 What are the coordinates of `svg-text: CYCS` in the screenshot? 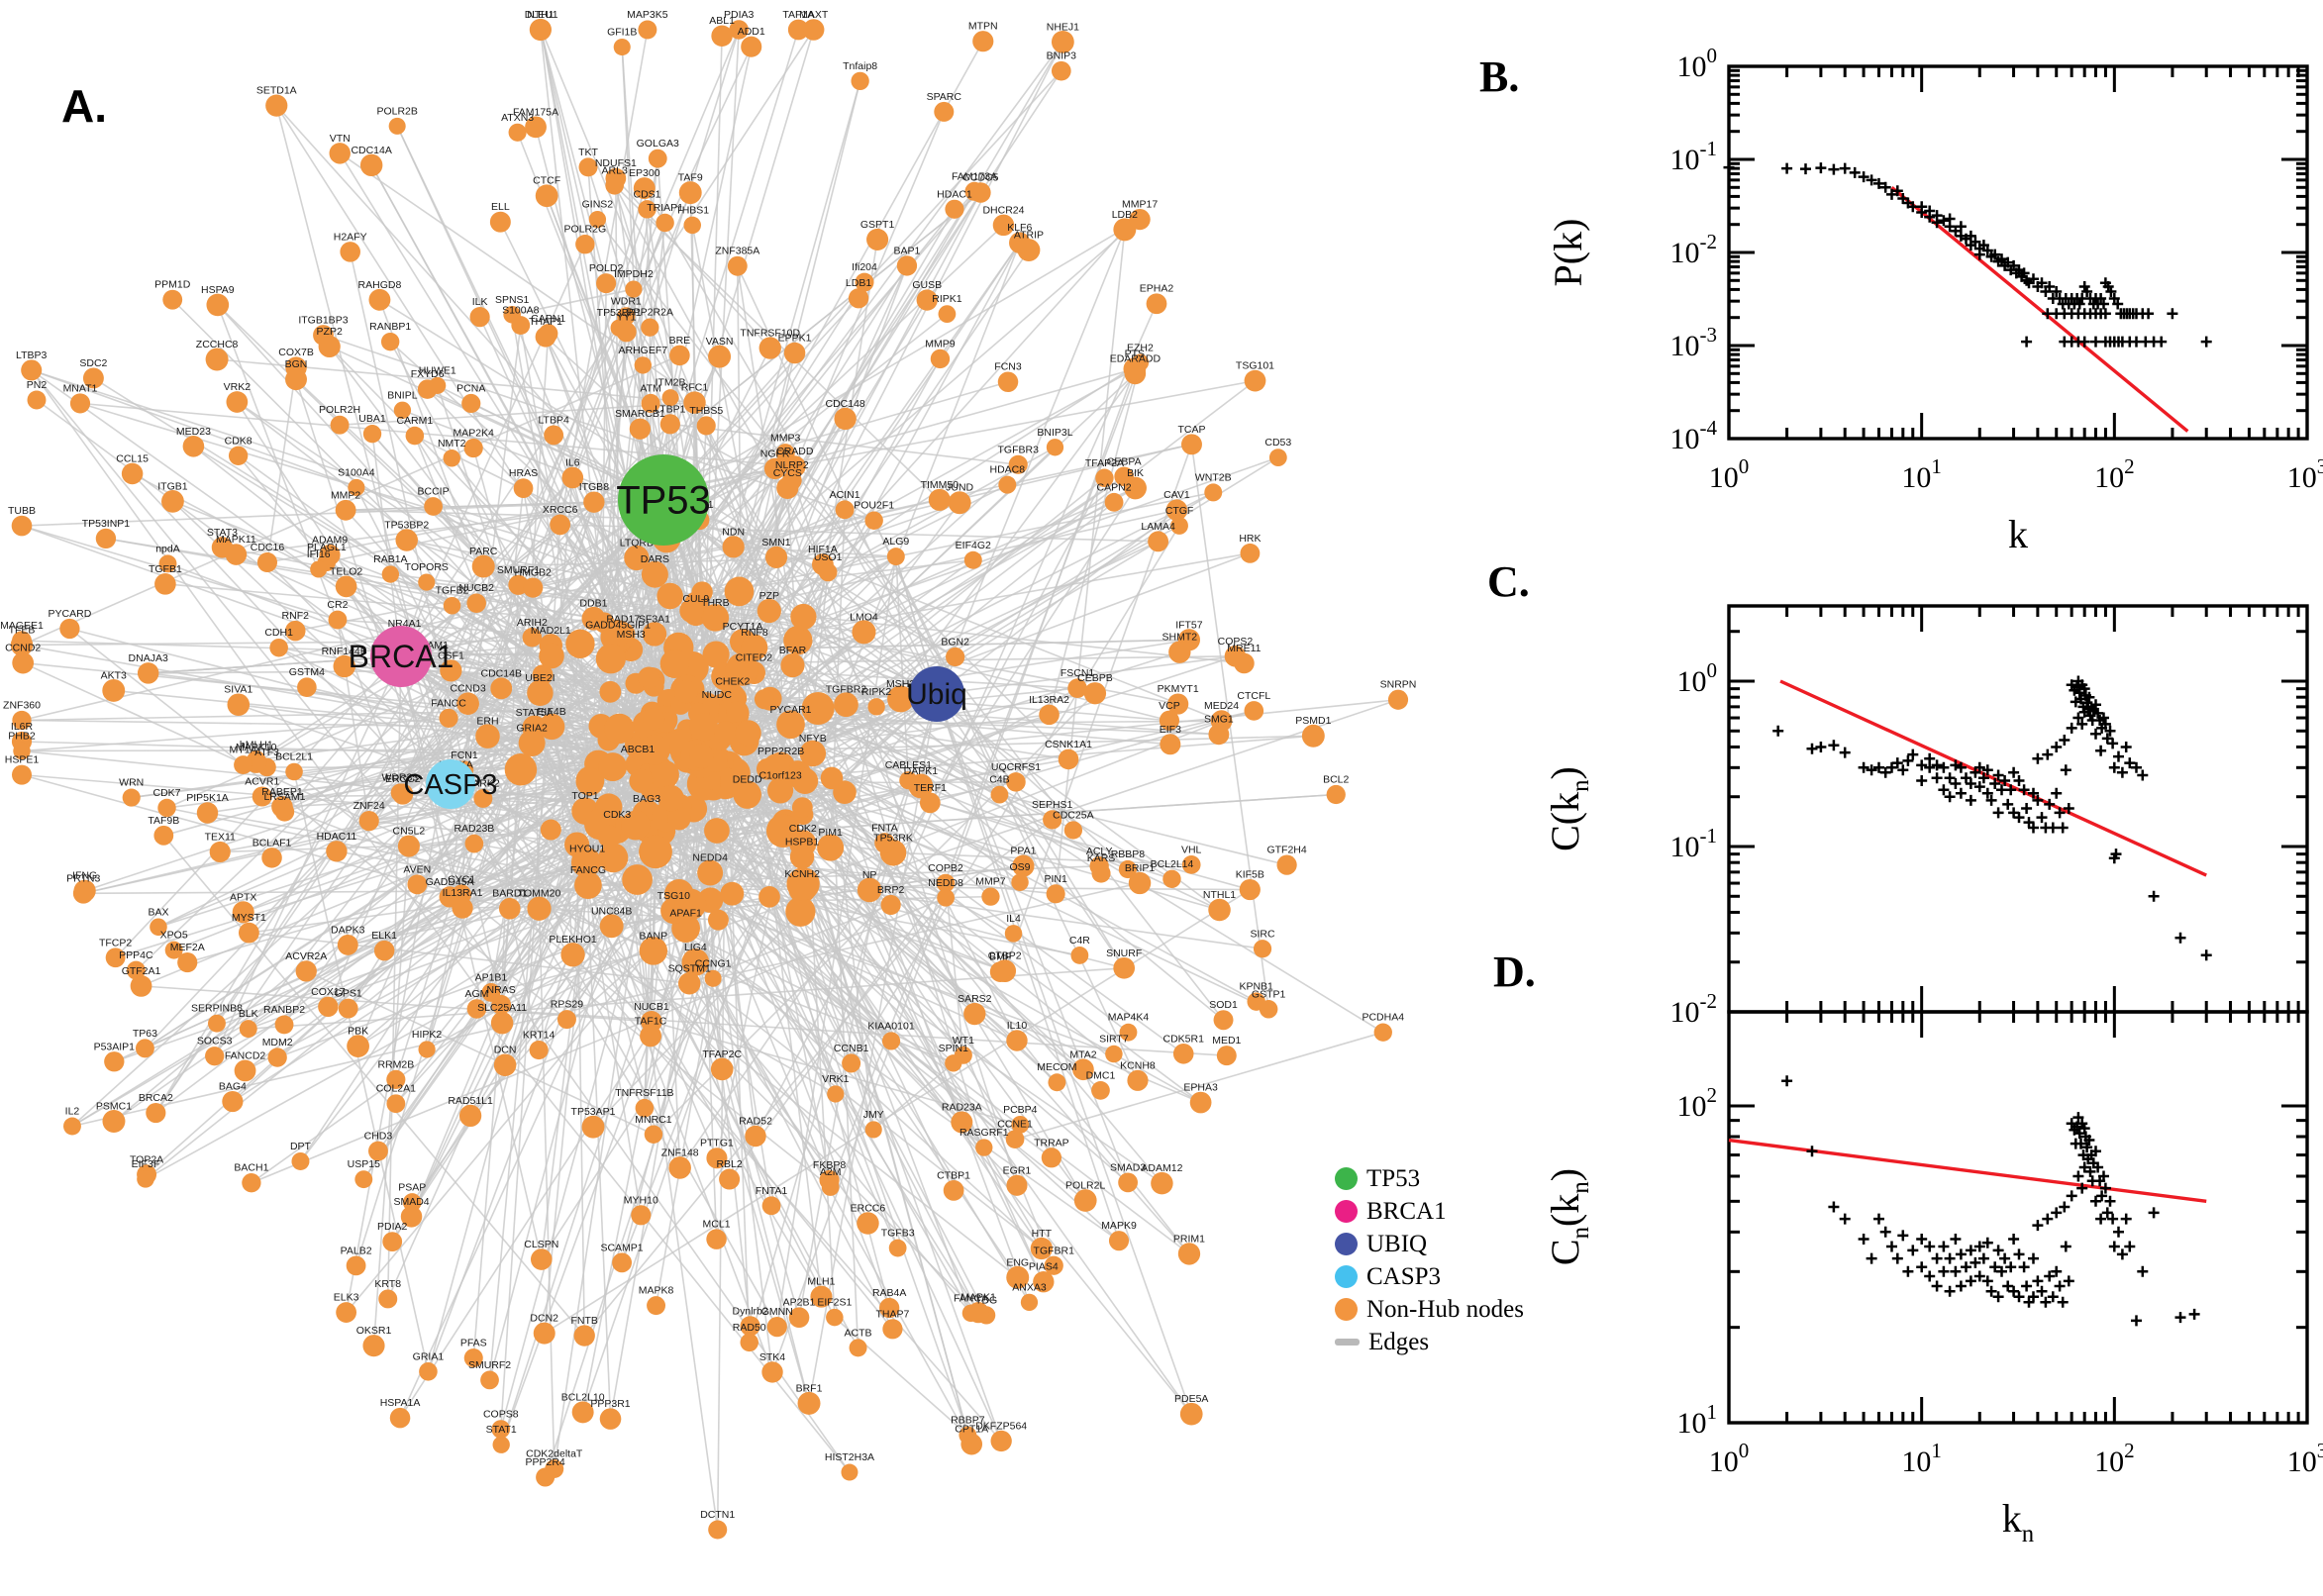 It's located at (788, 473).